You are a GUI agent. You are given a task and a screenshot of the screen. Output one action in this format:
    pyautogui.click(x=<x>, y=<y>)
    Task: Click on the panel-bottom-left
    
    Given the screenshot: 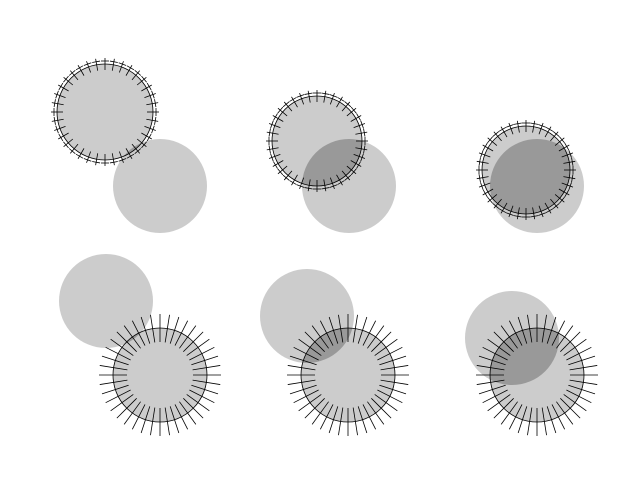 What is the action you would take?
    pyautogui.click(x=140, y=345)
    